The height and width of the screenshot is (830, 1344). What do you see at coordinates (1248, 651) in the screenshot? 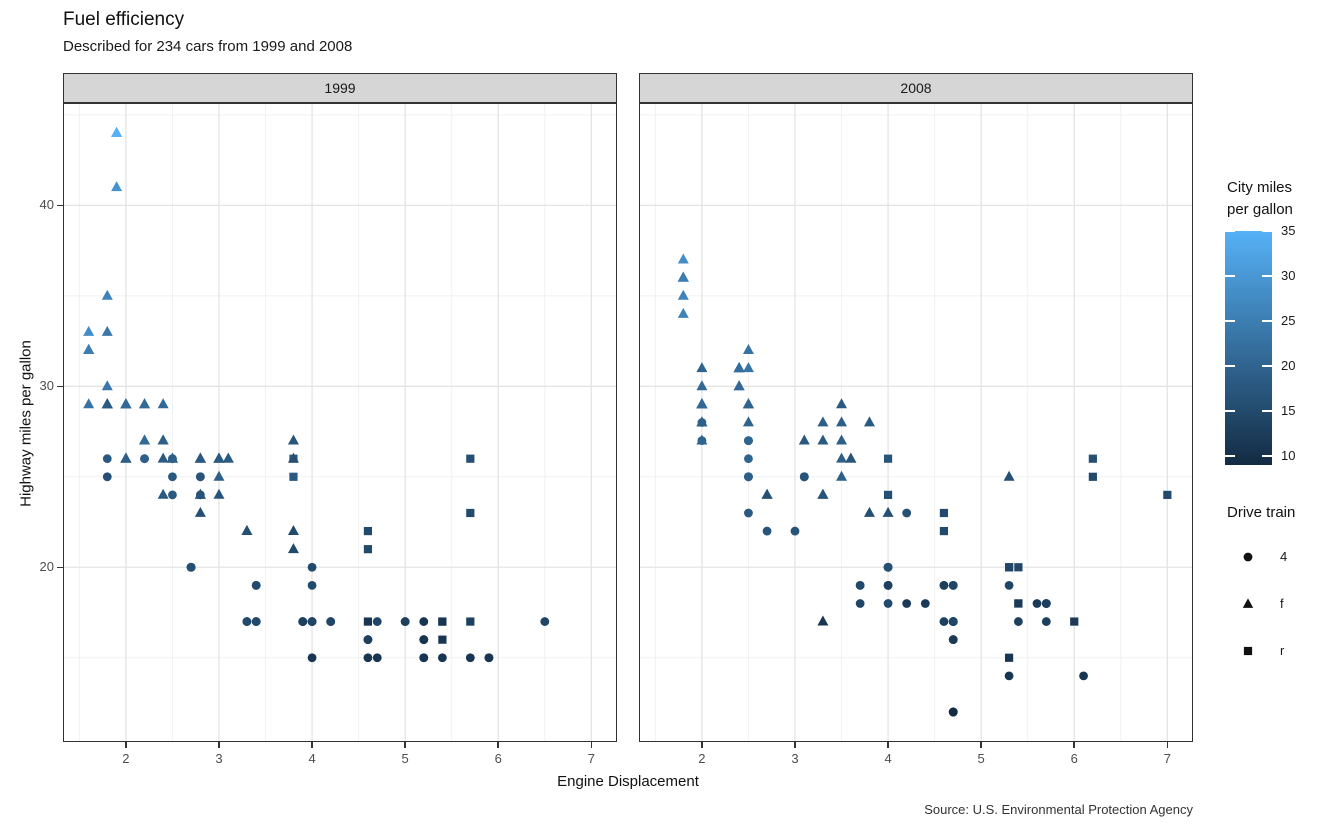
I see `square-key-icon` at bounding box center [1248, 651].